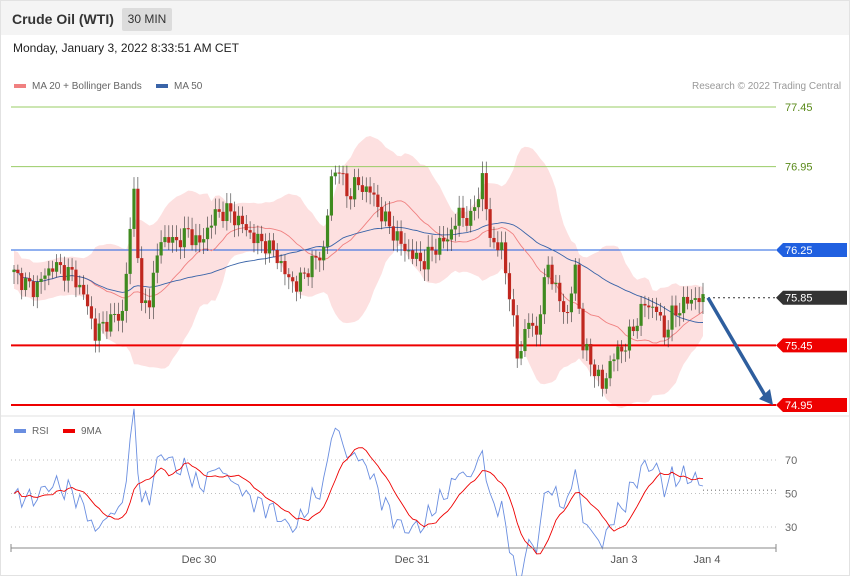  What do you see at coordinates (147, 19) in the screenshot?
I see `timeframe-button: 30 MIN` at bounding box center [147, 19].